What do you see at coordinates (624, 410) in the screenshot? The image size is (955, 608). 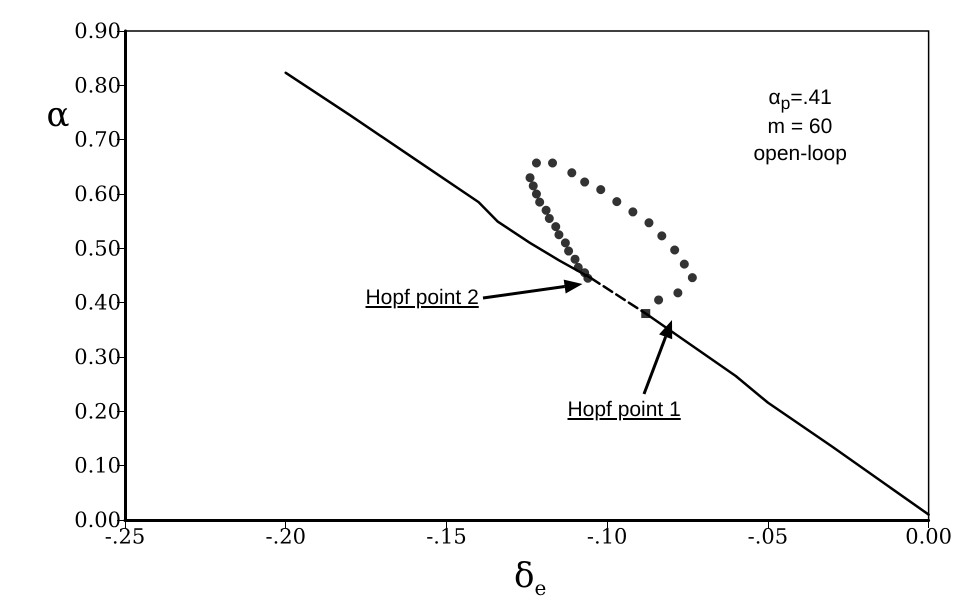 I see `annotation: Hopf point 1` at bounding box center [624, 410].